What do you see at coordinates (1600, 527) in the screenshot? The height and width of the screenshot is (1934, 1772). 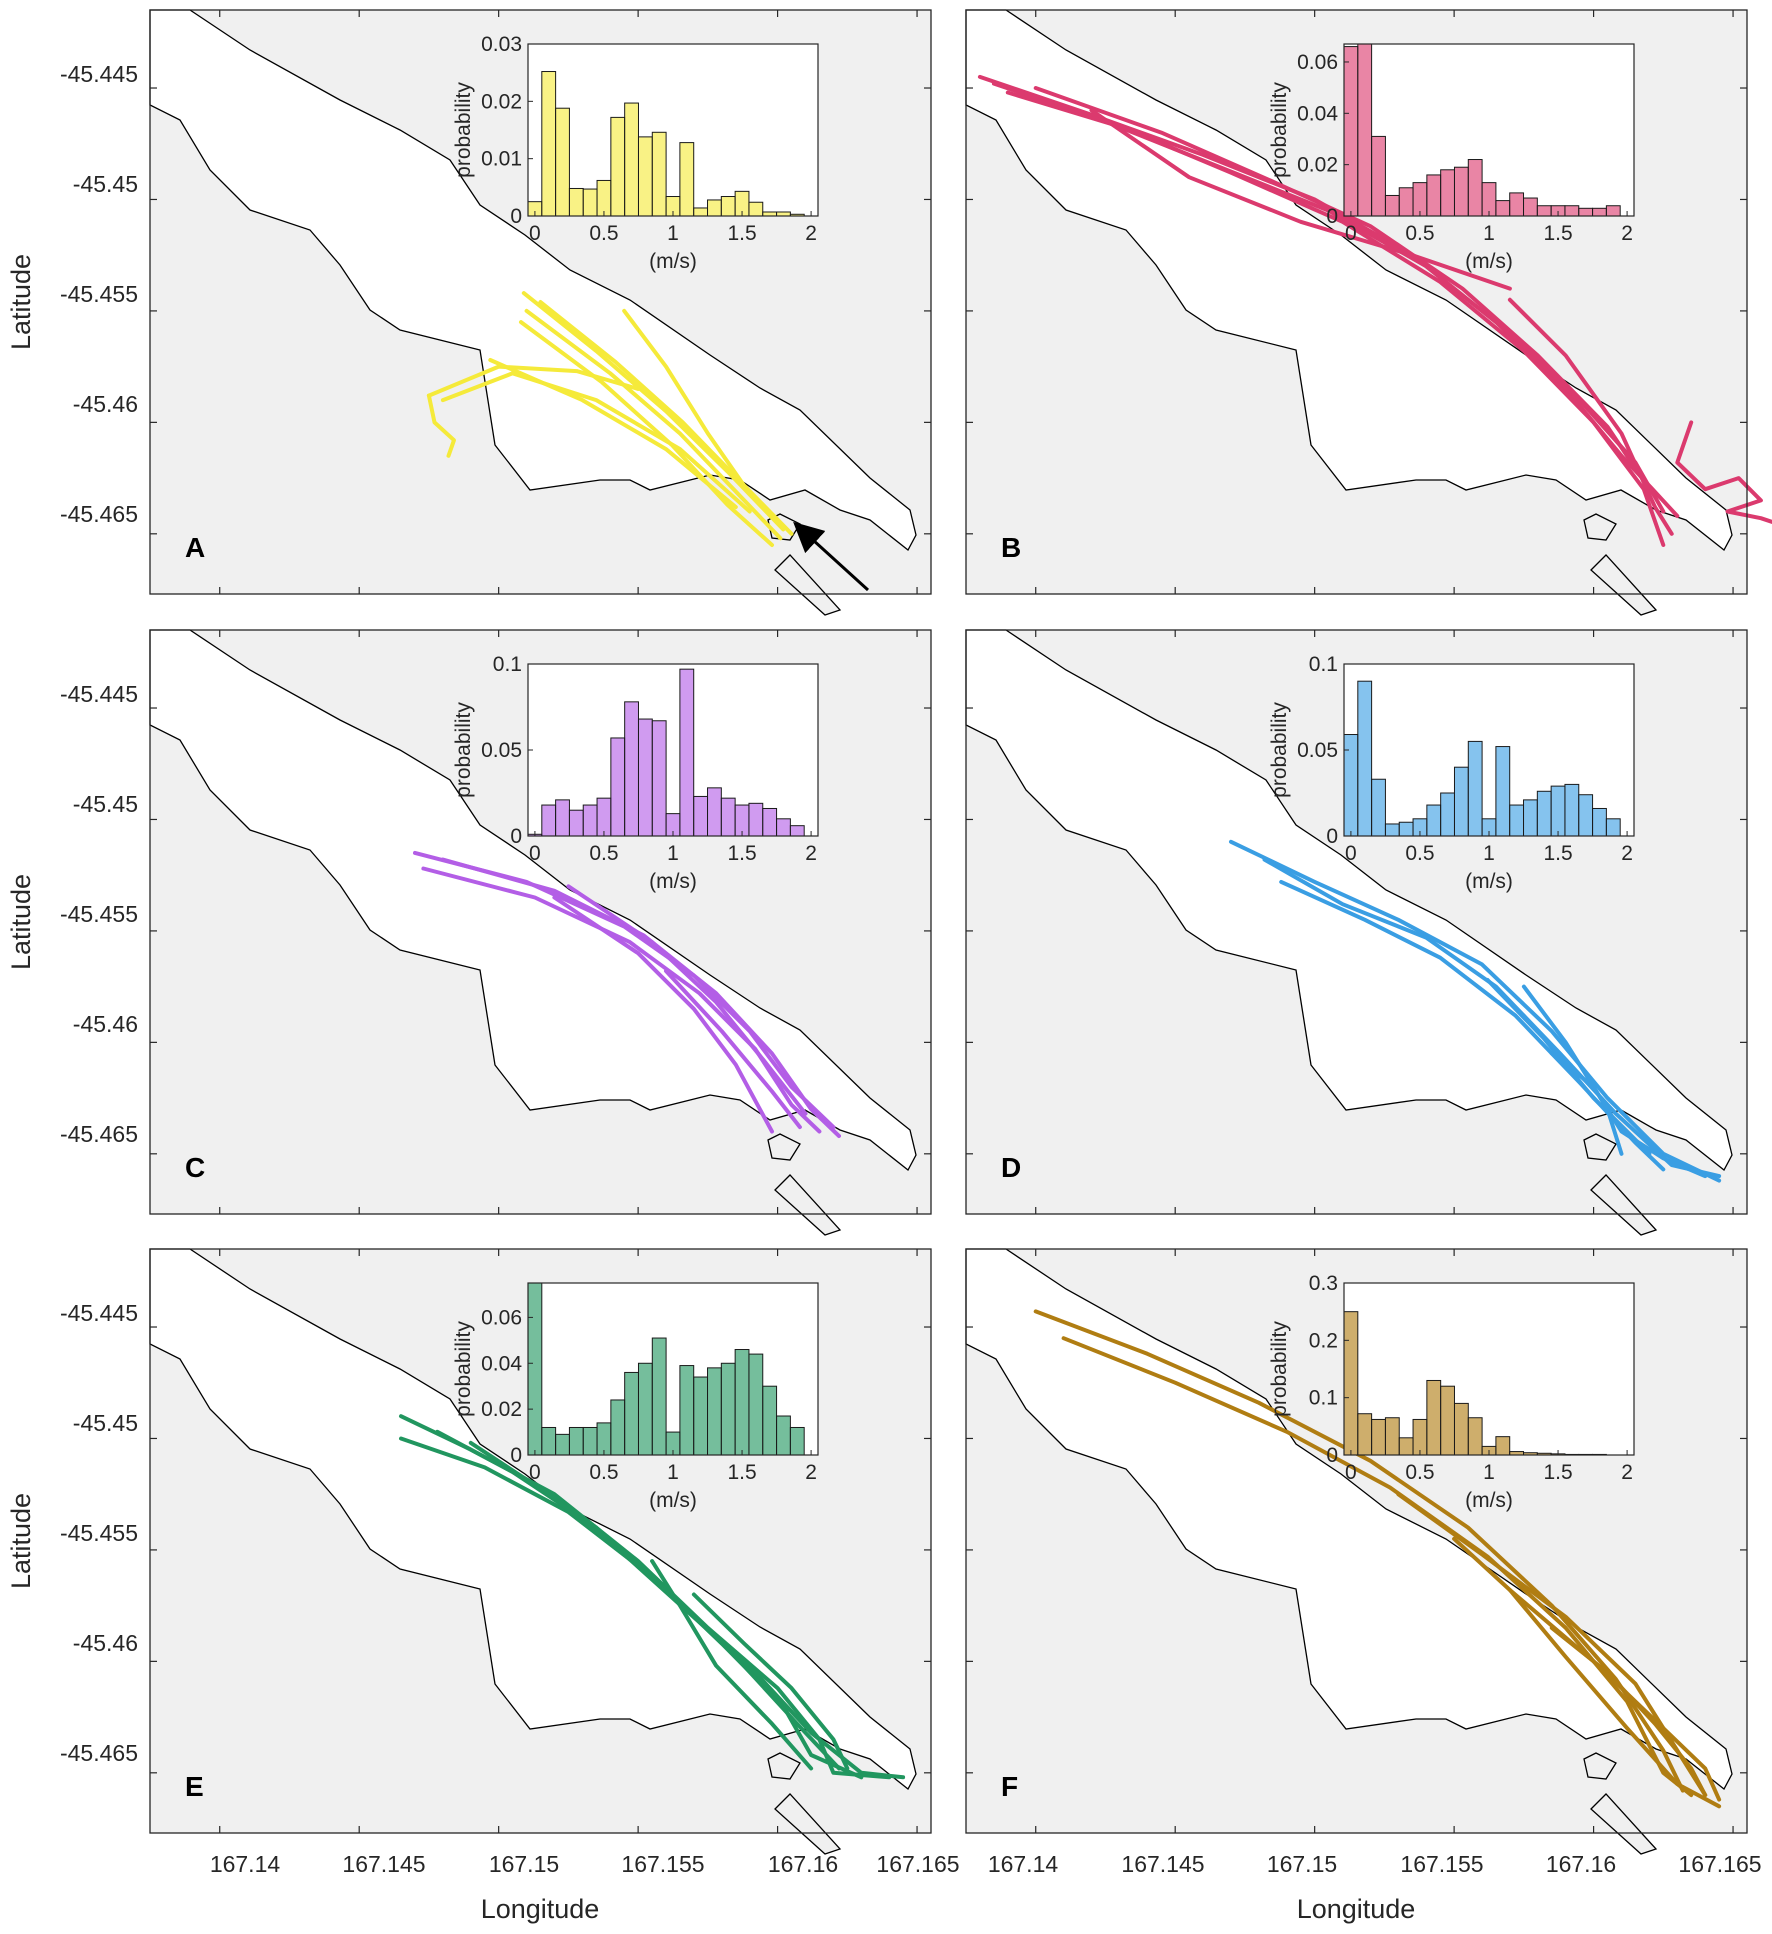 I see `island` at bounding box center [1600, 527].